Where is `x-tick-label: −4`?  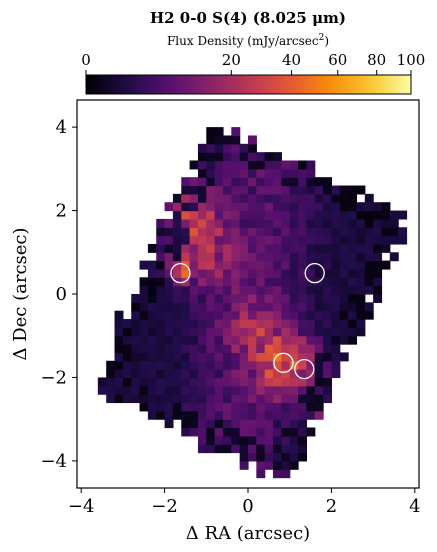
x-tick-label: −4 is located at coordinates (81, 506).